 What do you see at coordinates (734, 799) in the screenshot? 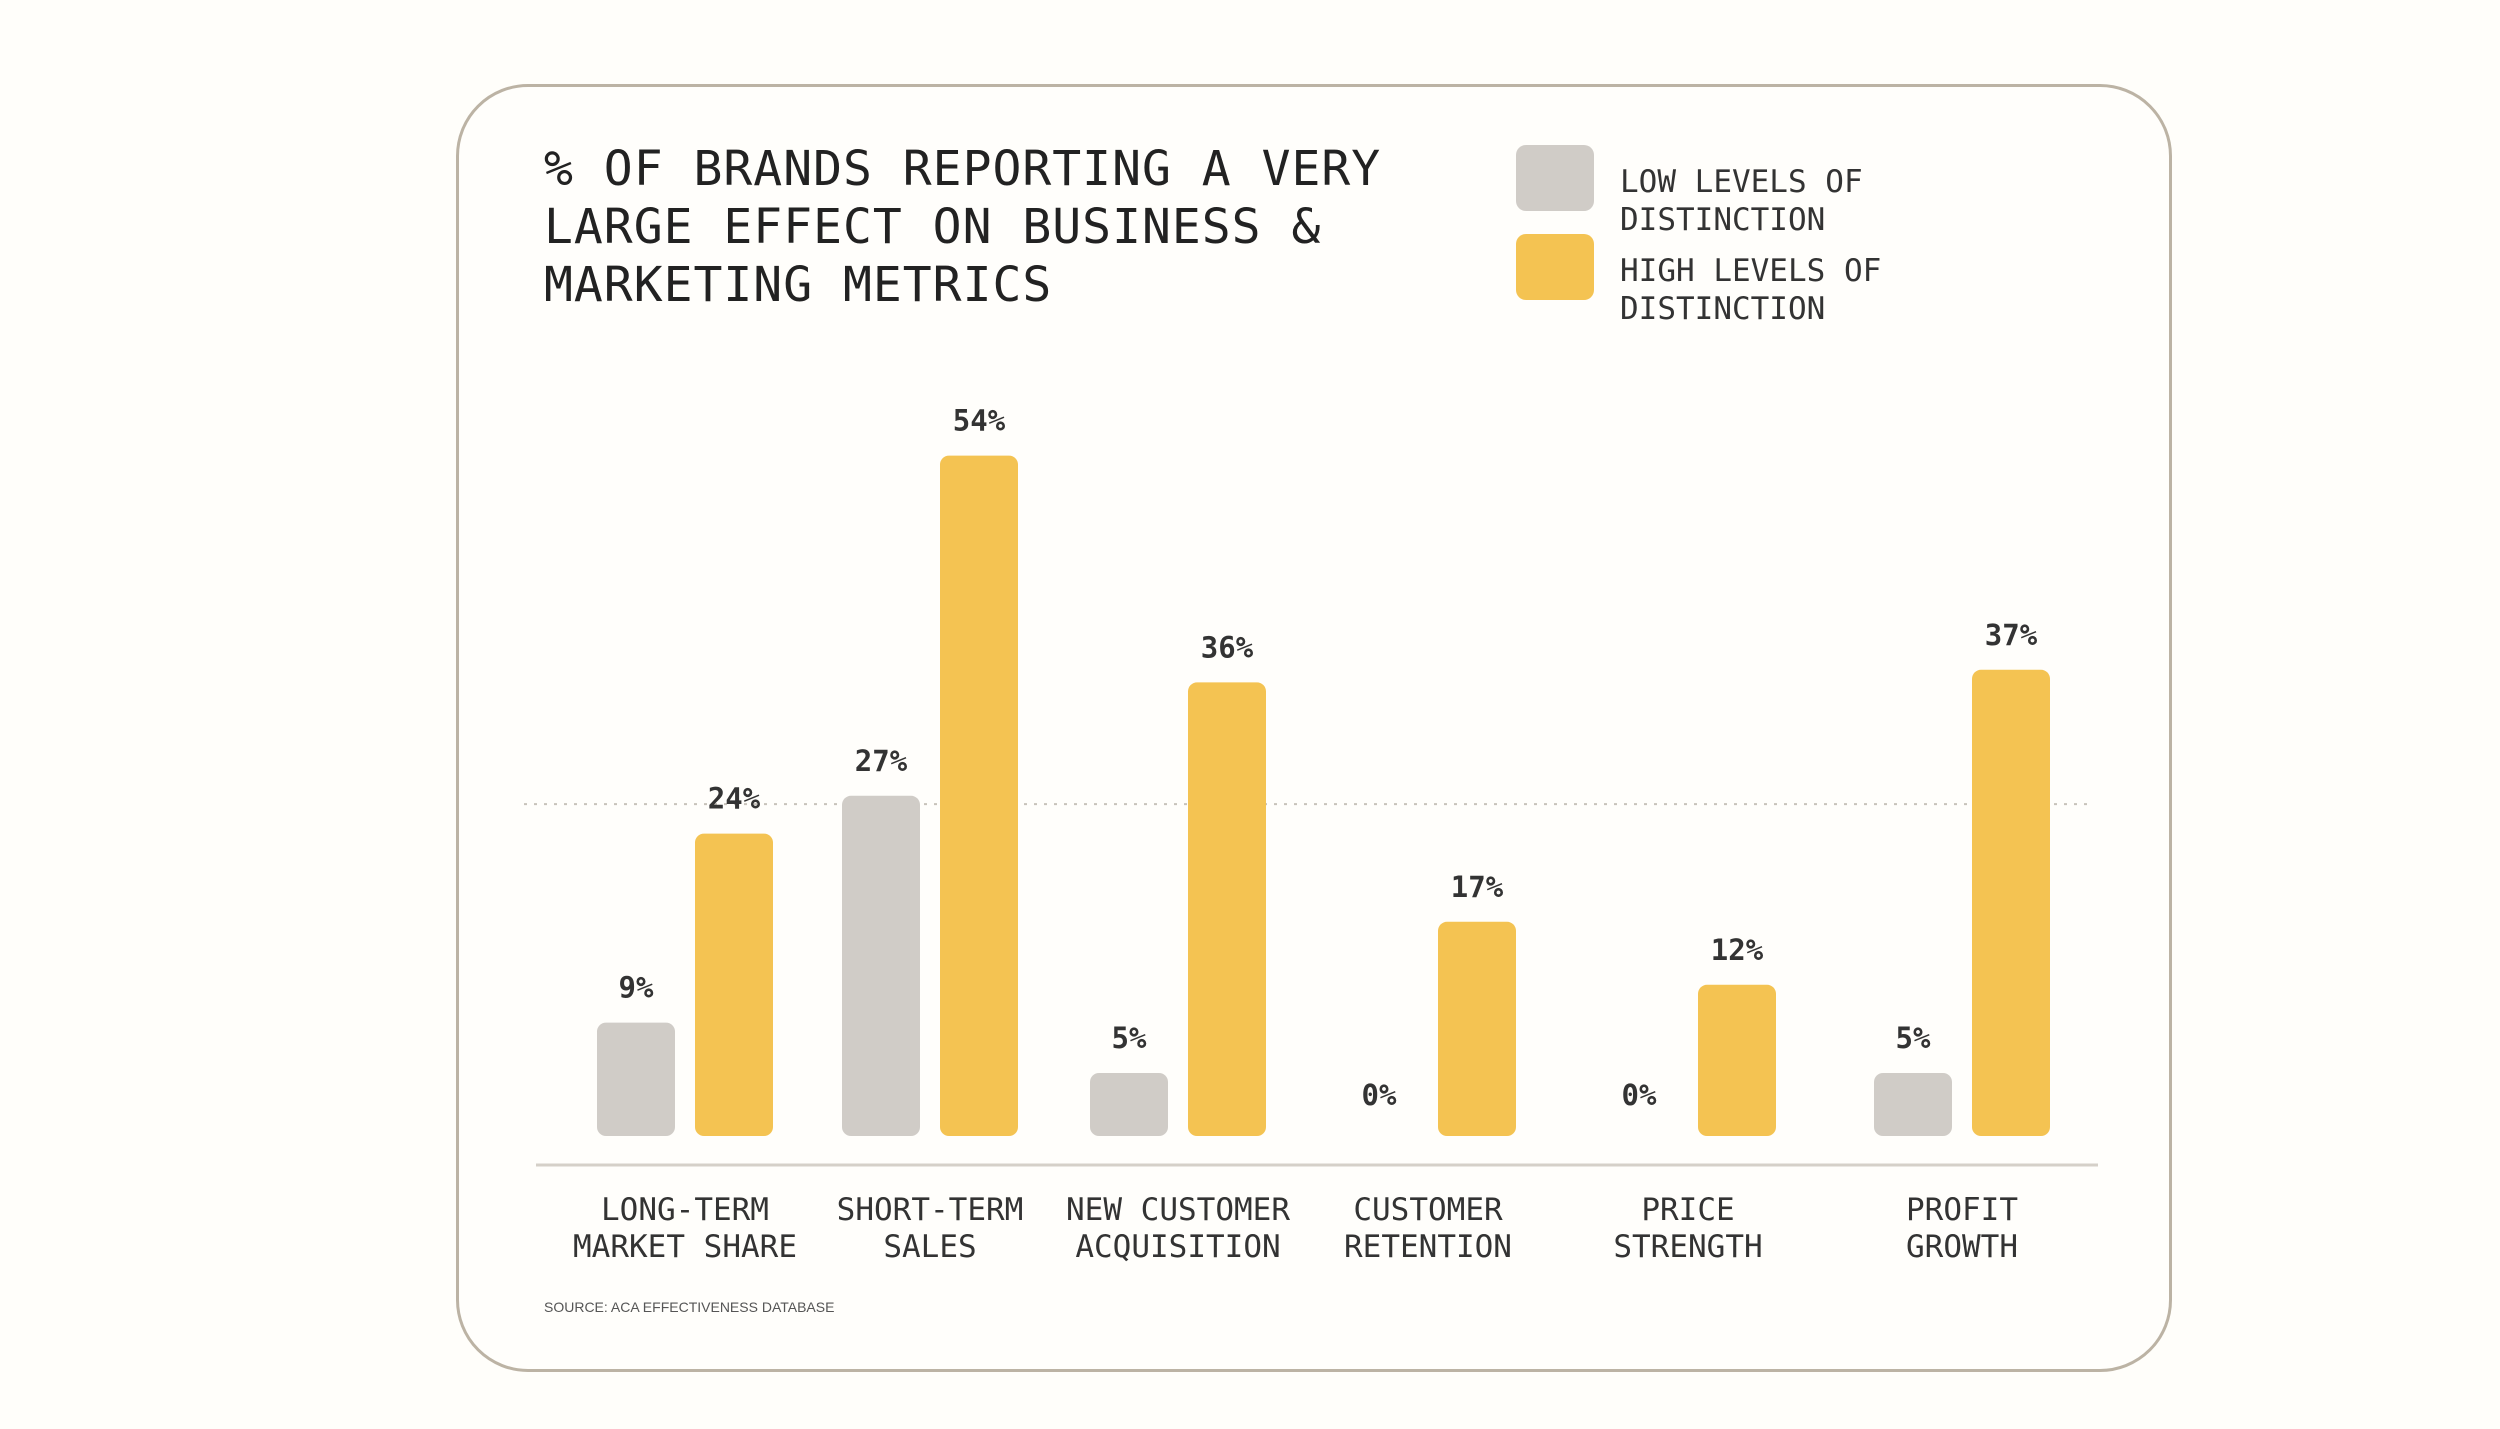
I see `bar-label-high-0: 24%` at bounding box center [734, 799].